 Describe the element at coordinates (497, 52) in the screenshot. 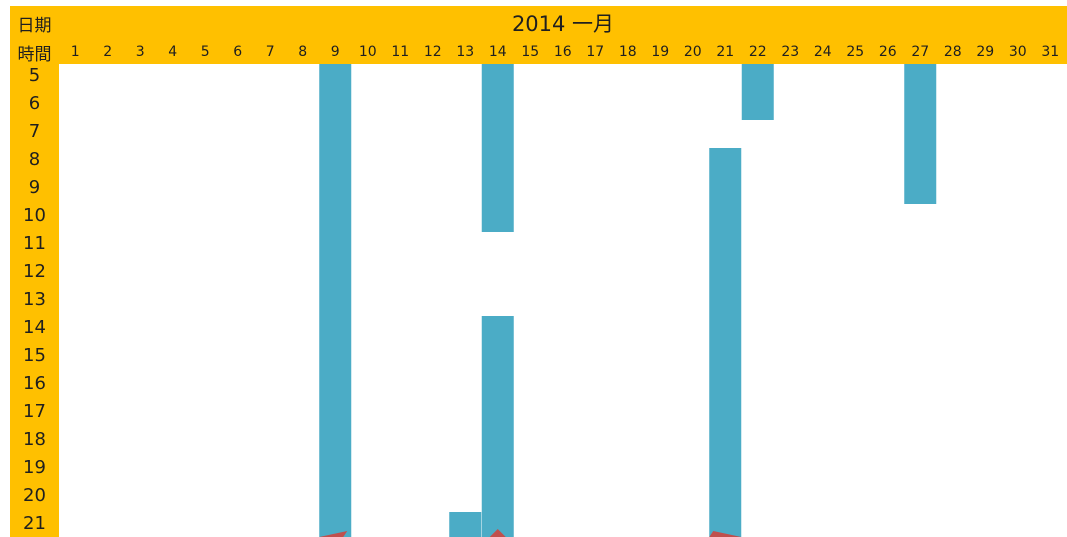

I see `day-tick-label: 14` at that location.